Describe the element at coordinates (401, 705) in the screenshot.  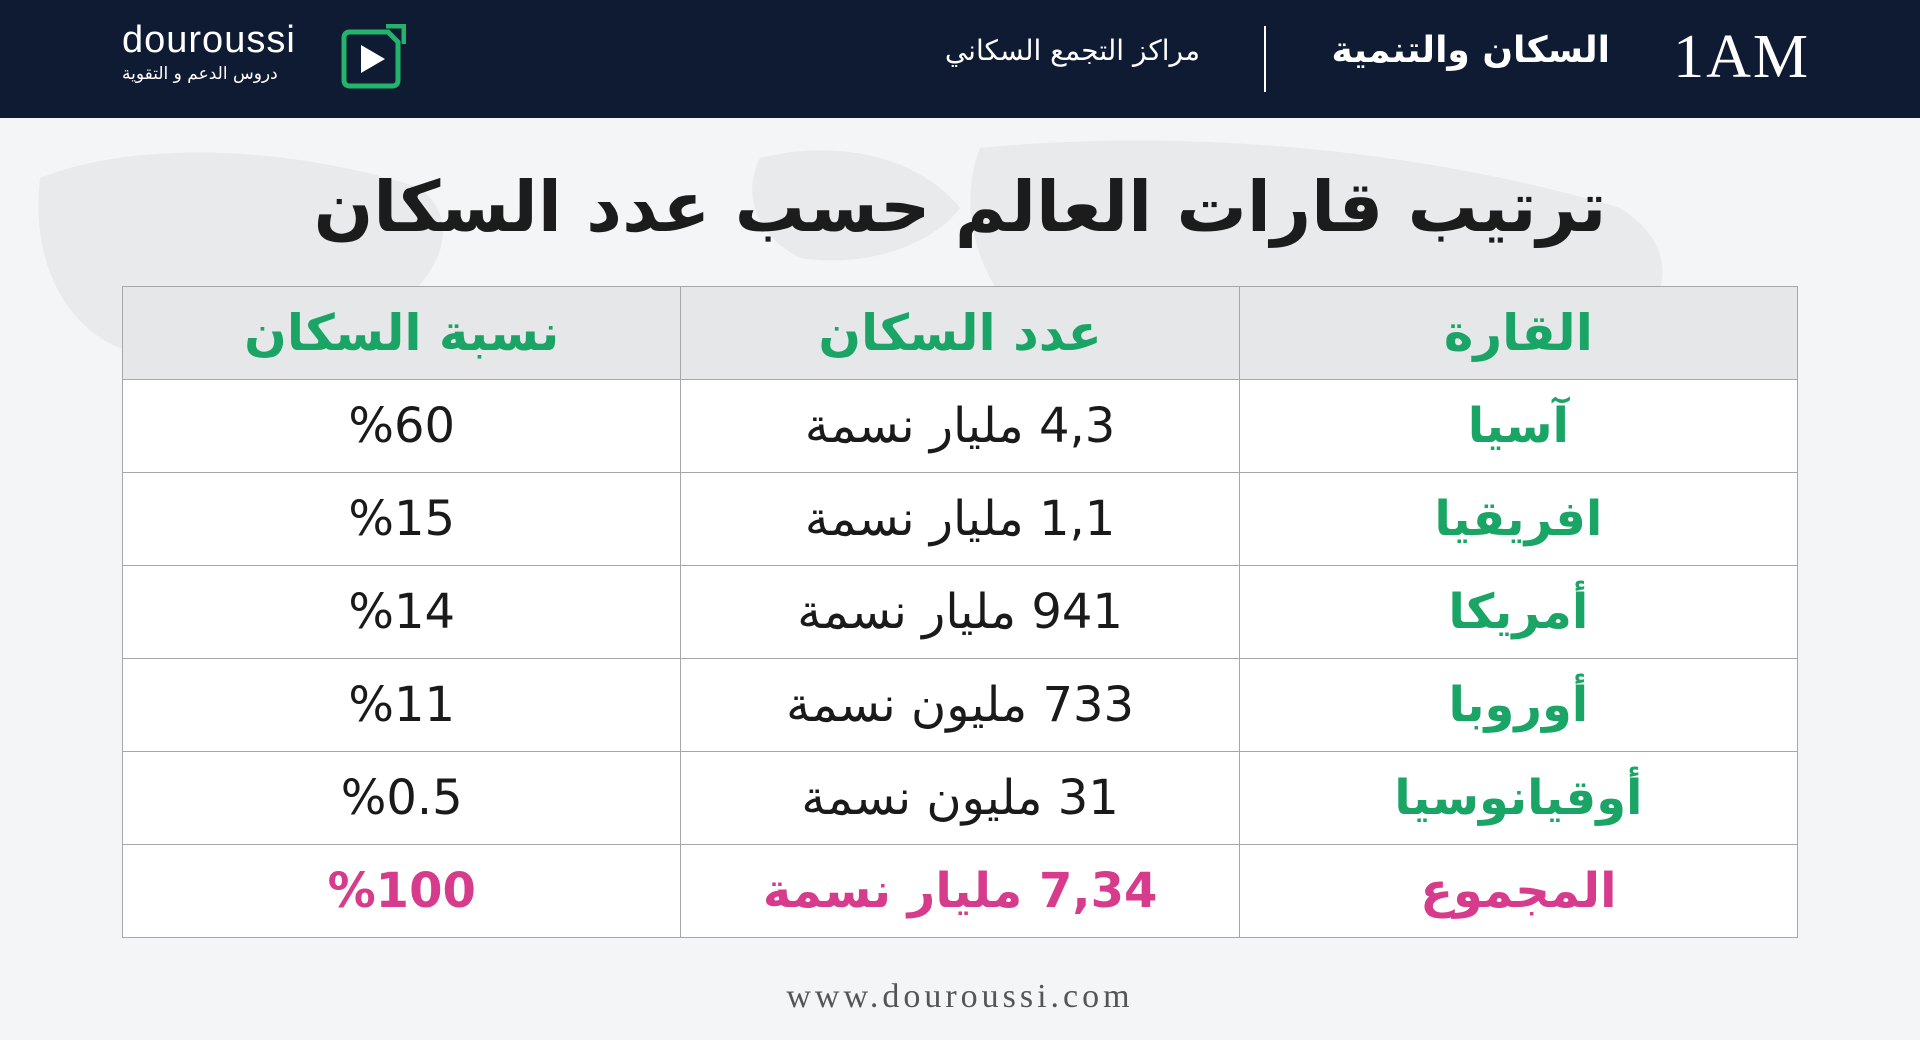
I see `share-cell: %11` at that location.